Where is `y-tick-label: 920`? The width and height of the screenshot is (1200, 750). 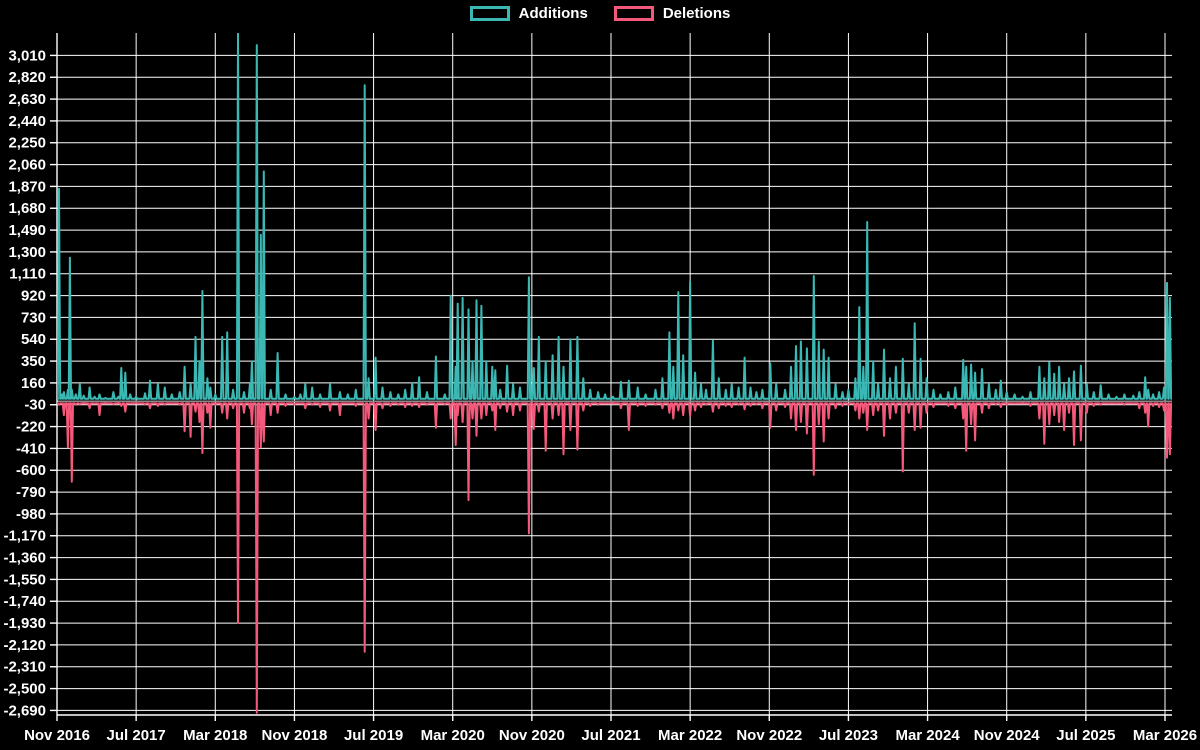
y-tick-label: 920 is located at coordinates (33, 296).